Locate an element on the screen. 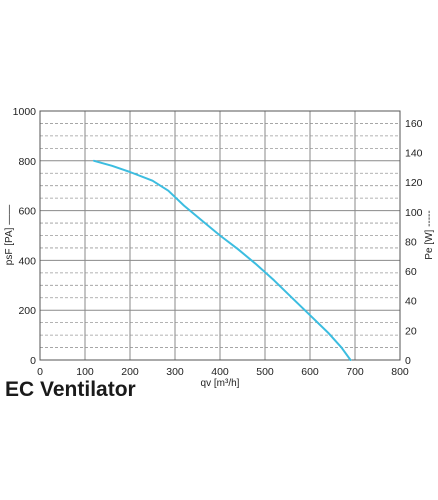  x-tick-label: 700 is located at coordinates (355, 372).